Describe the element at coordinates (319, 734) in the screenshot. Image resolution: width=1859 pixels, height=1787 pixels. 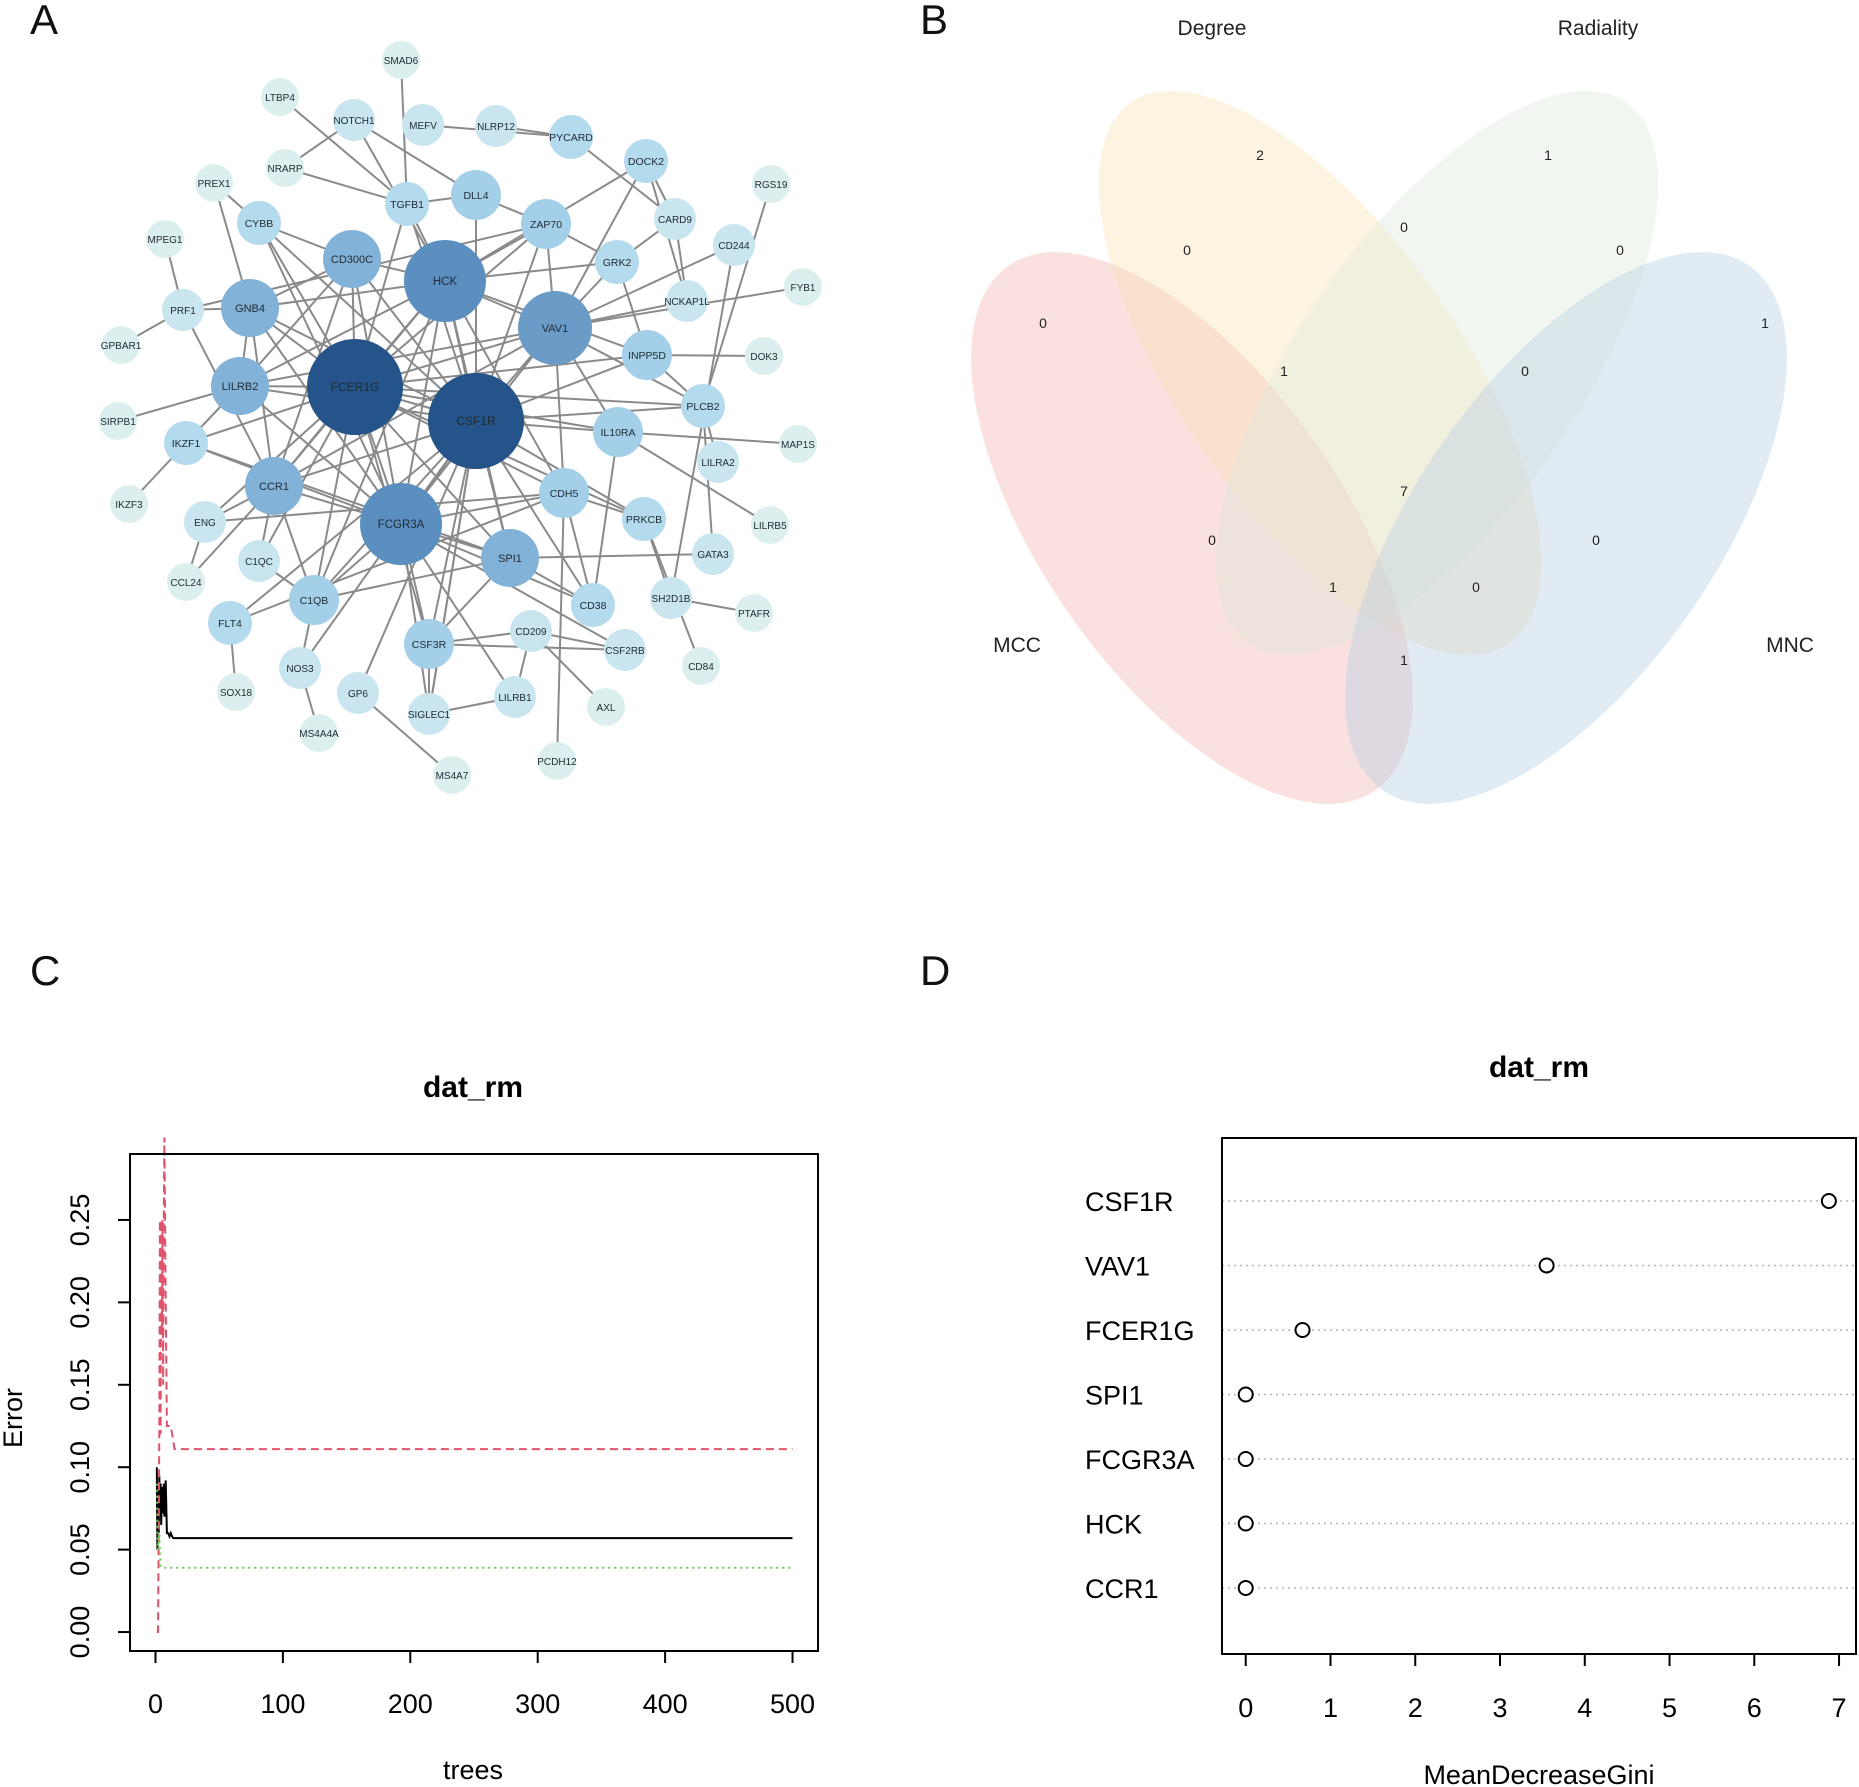
I see `network-node-label: MS4A4A` at that location.